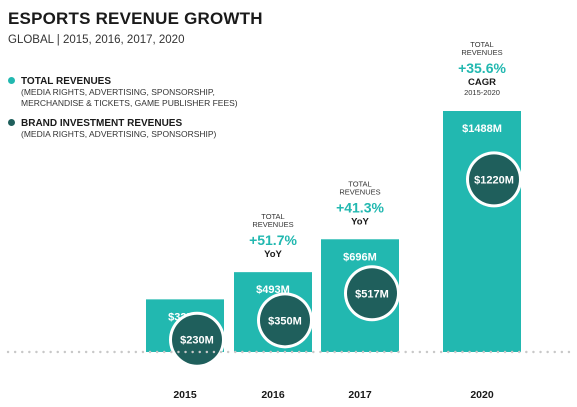 This screenshot has width=577, height=407. I want to click on bar-total-label-2020: $1488M, so click(482, 129).